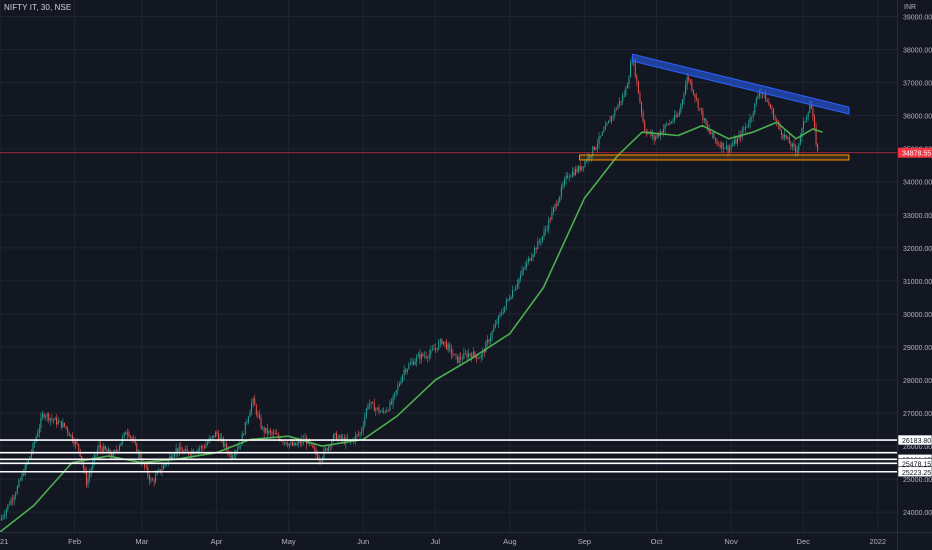  Describe the element at coordinates (38, 7) in the screenshot. I see `symbol-title: NIFTY IT, 30, NSE` at that location.